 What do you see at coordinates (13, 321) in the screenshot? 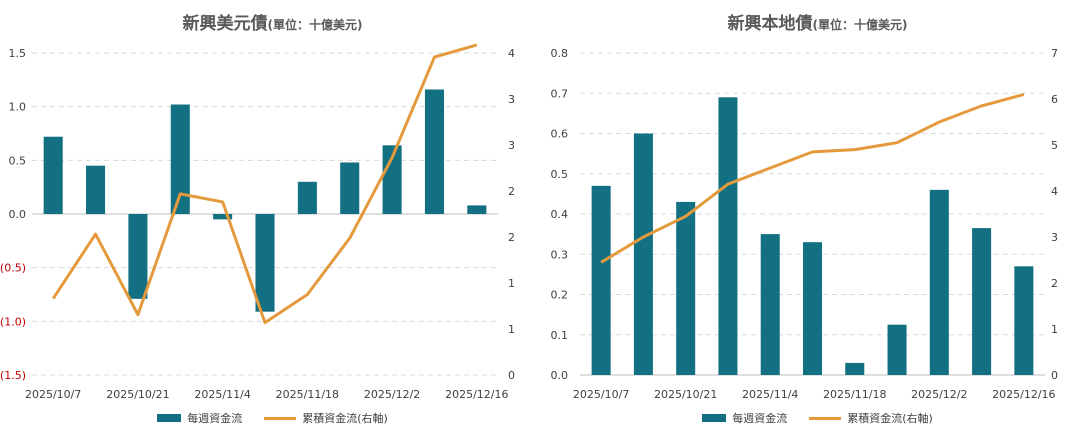
I see `y-tick-label: (1.0)` at bounding box center [13, 321].